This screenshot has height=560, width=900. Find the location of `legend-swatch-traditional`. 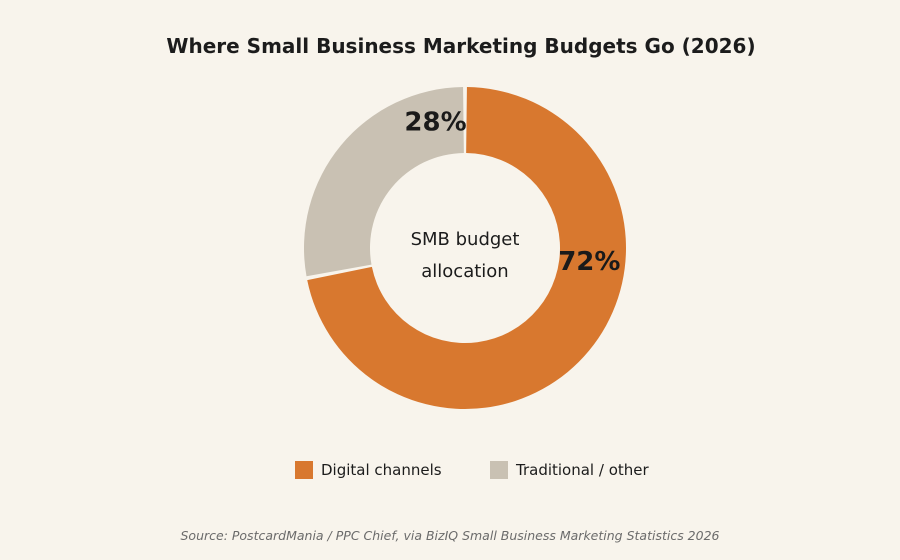

legend-swatch-traditional is located at coordinates (499, 470).